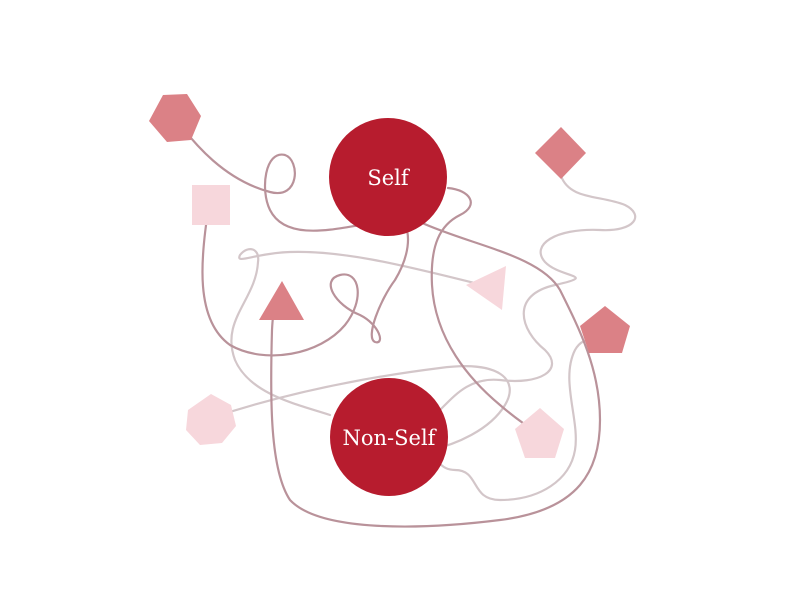  What do you see at coordinates (267, 174) in the screenshot?
I see `thread-hexagon-to-self` at bounding box center [267, 174].